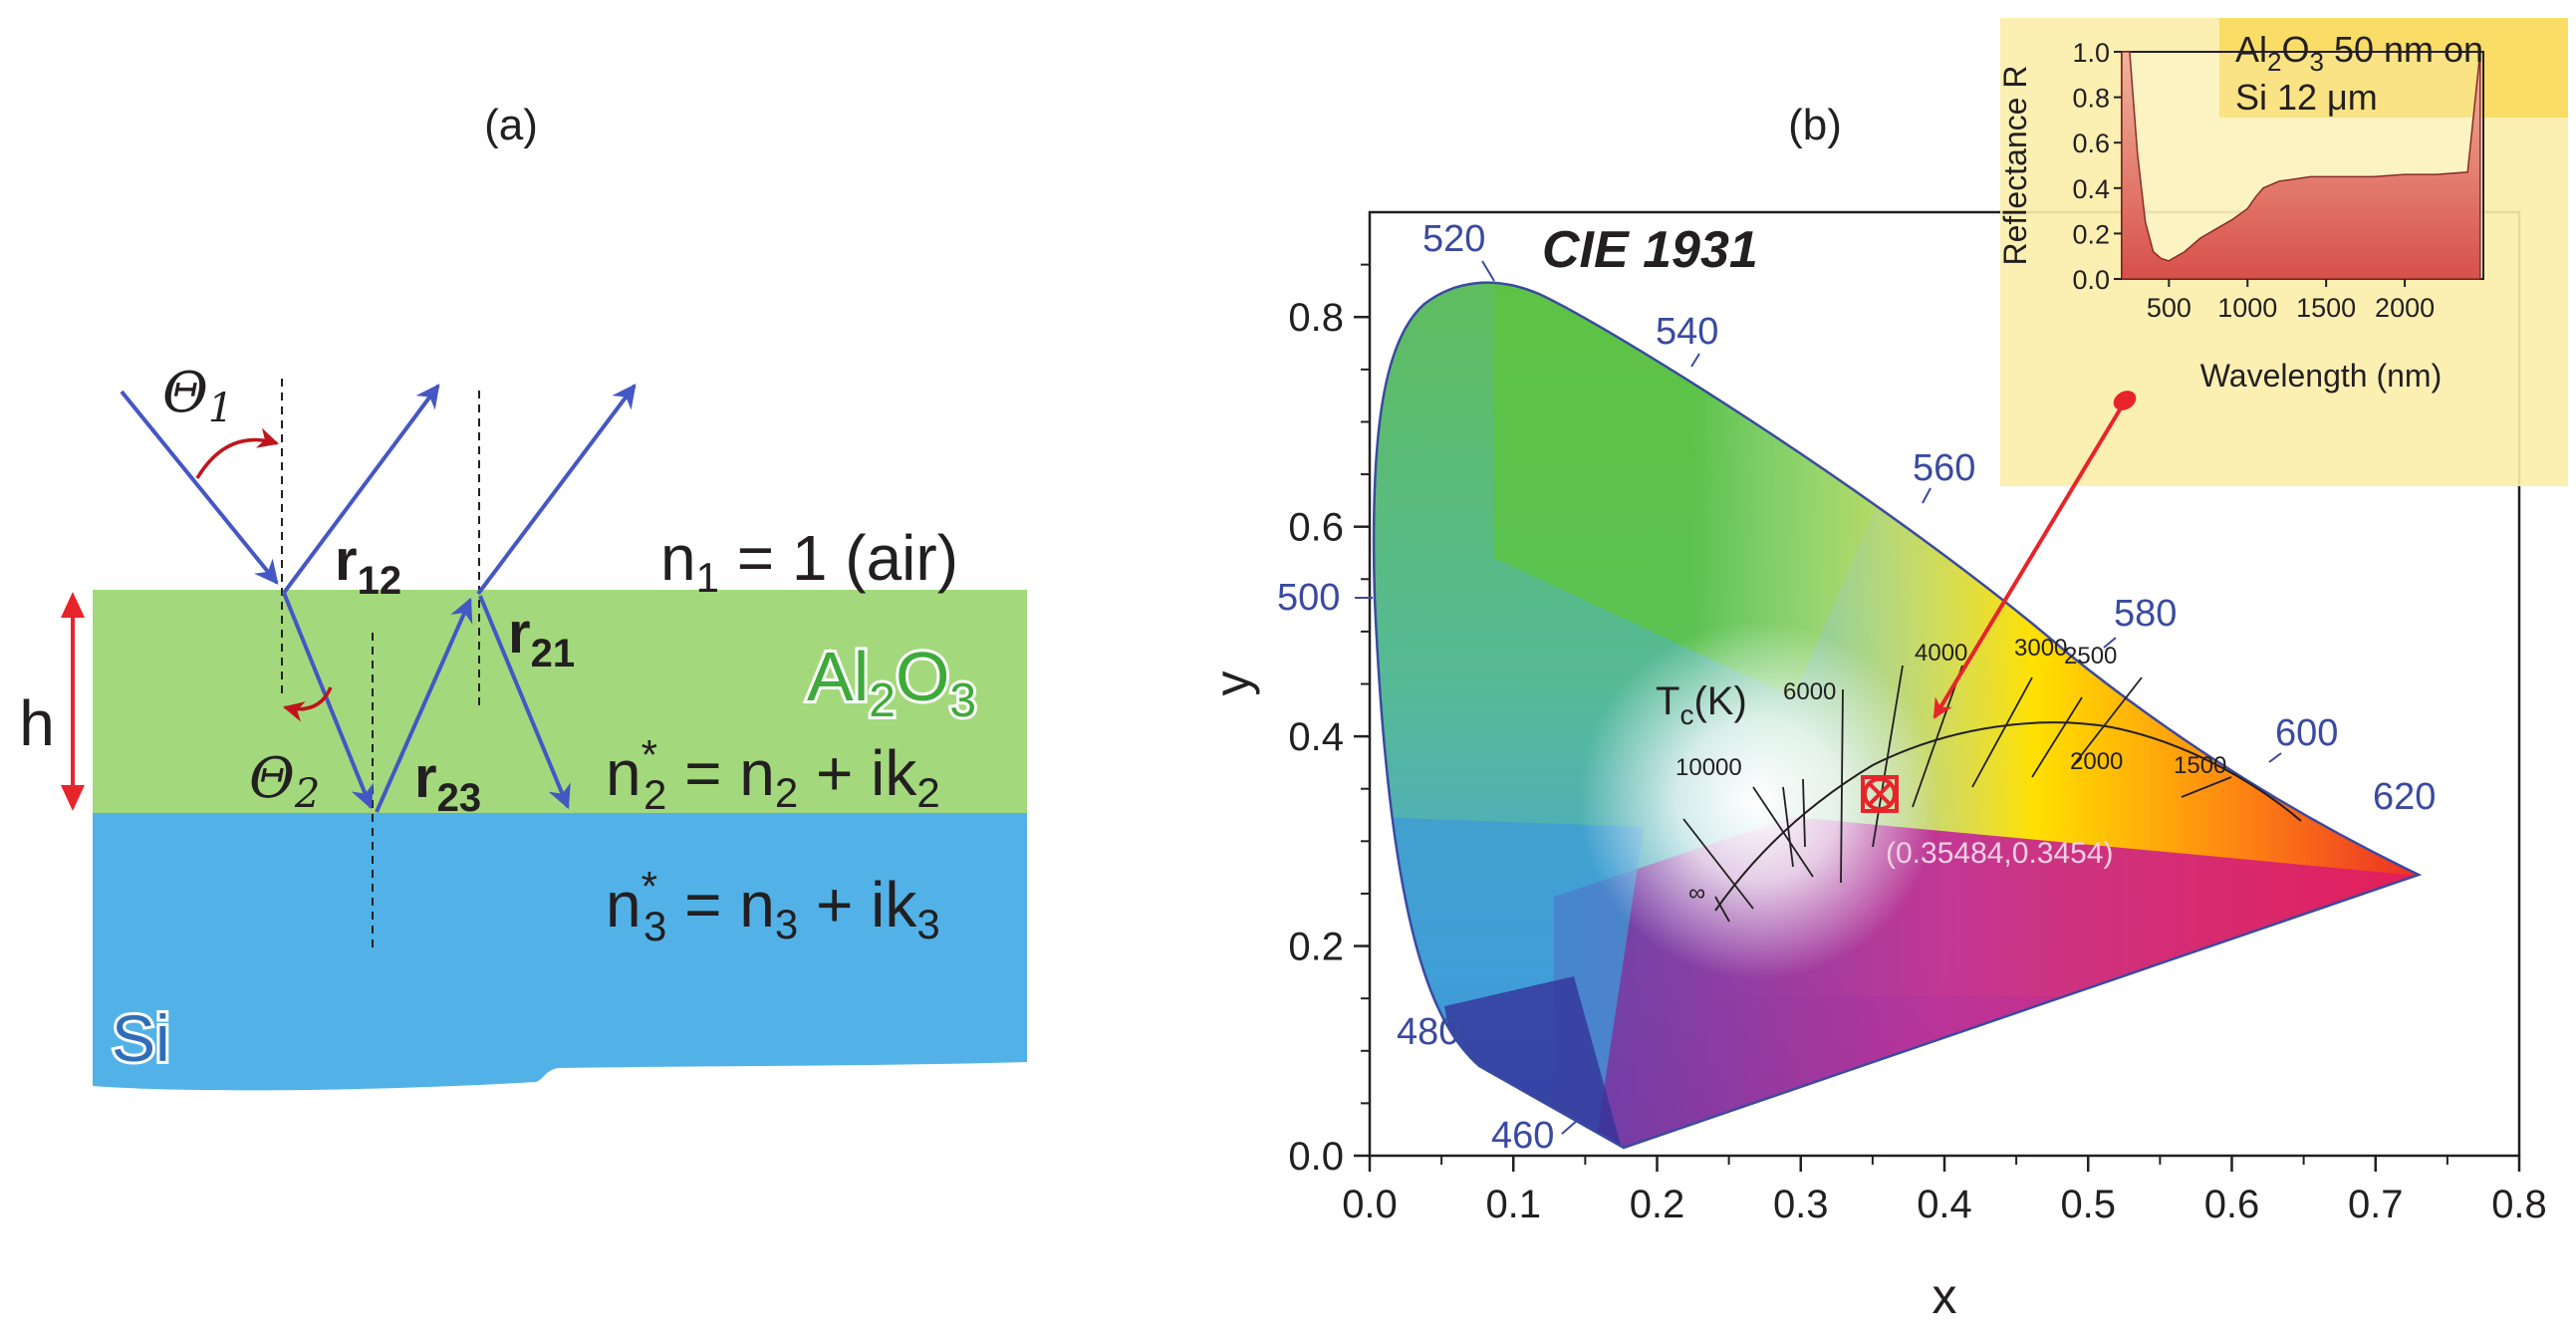 This screenshot has height=1339, width=2576. Describe the element at coordinates (2376, 1204) in the screenshot. I see `x-tick-label: 0.7` at that location.